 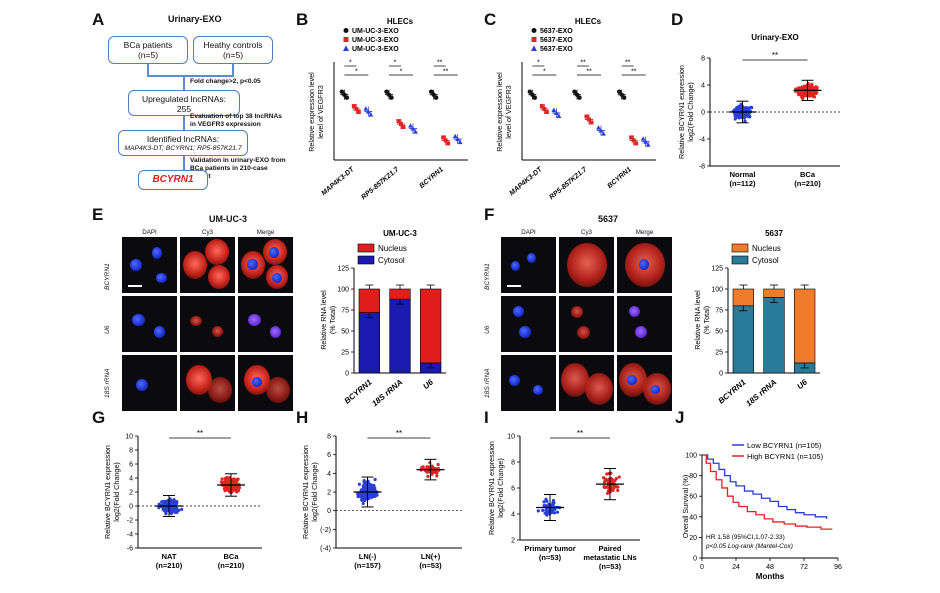 I want to click on chart-c-ylabel-0: Relative expression level, so click(x=499, y=112).